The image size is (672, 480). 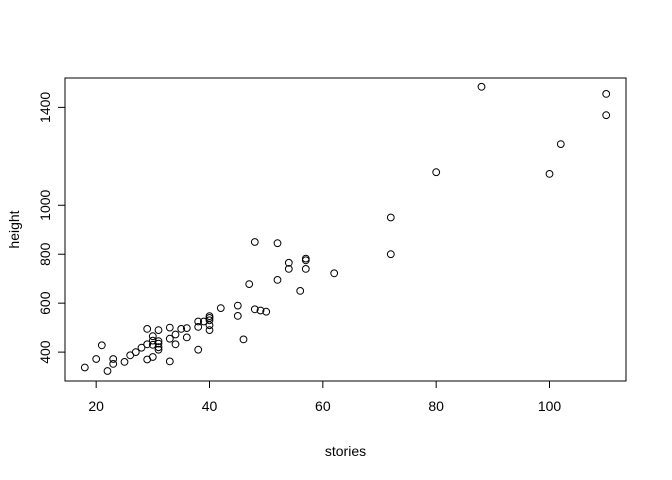 What do you see at coordinates (45, 352) in the screenshot?
I see `y-tick-label: 400` at bounding box center [45, 352].